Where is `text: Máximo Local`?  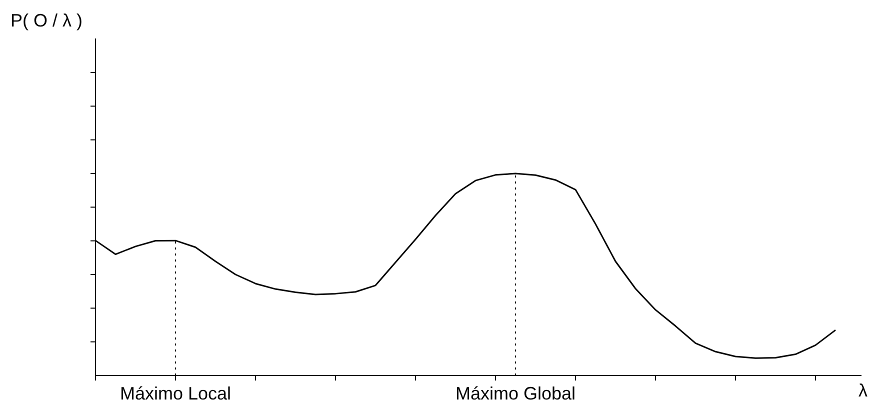 text: Máximo Local is located at coordinates (176, 394).